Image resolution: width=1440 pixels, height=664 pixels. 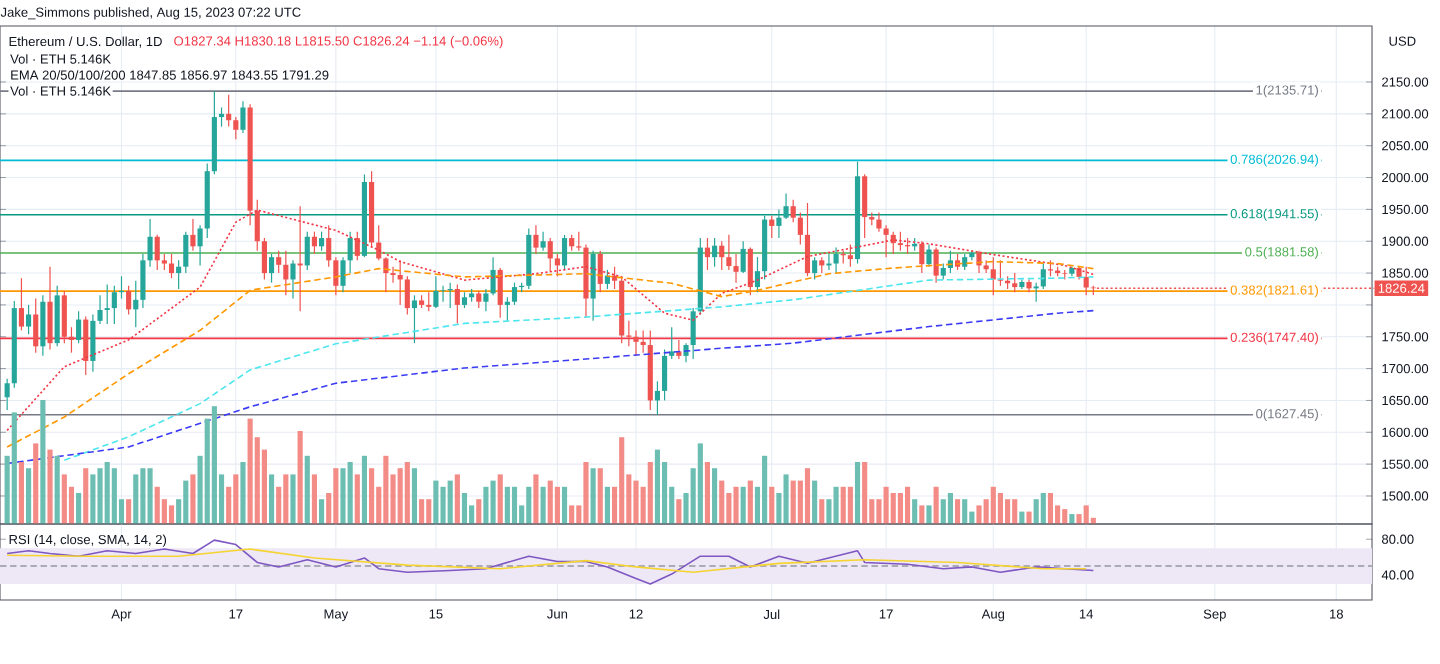 What do you see at coordinates (546, 561) in the screenshot?
I see `line-series` at bounding box center [546, 561].